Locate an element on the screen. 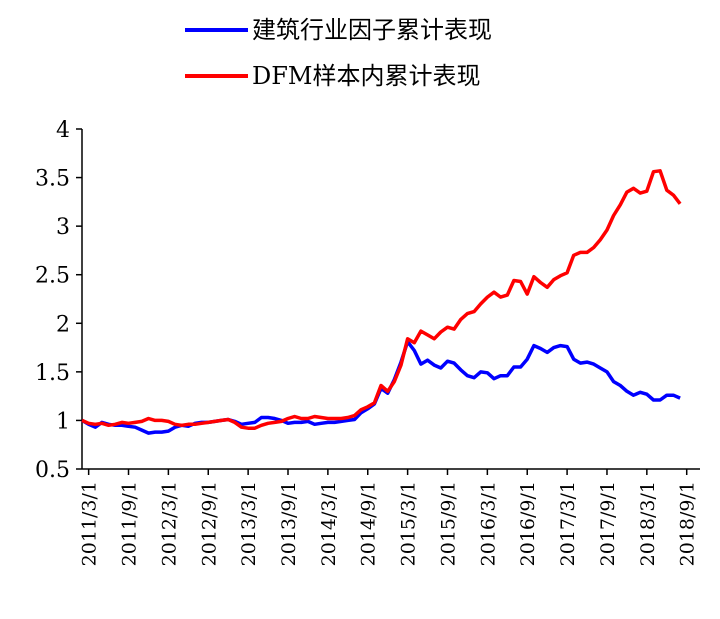 The height and width of the screenshot is (619, 720). x-tick-label: 2015/3/1 is located at coordinates (409, 523).